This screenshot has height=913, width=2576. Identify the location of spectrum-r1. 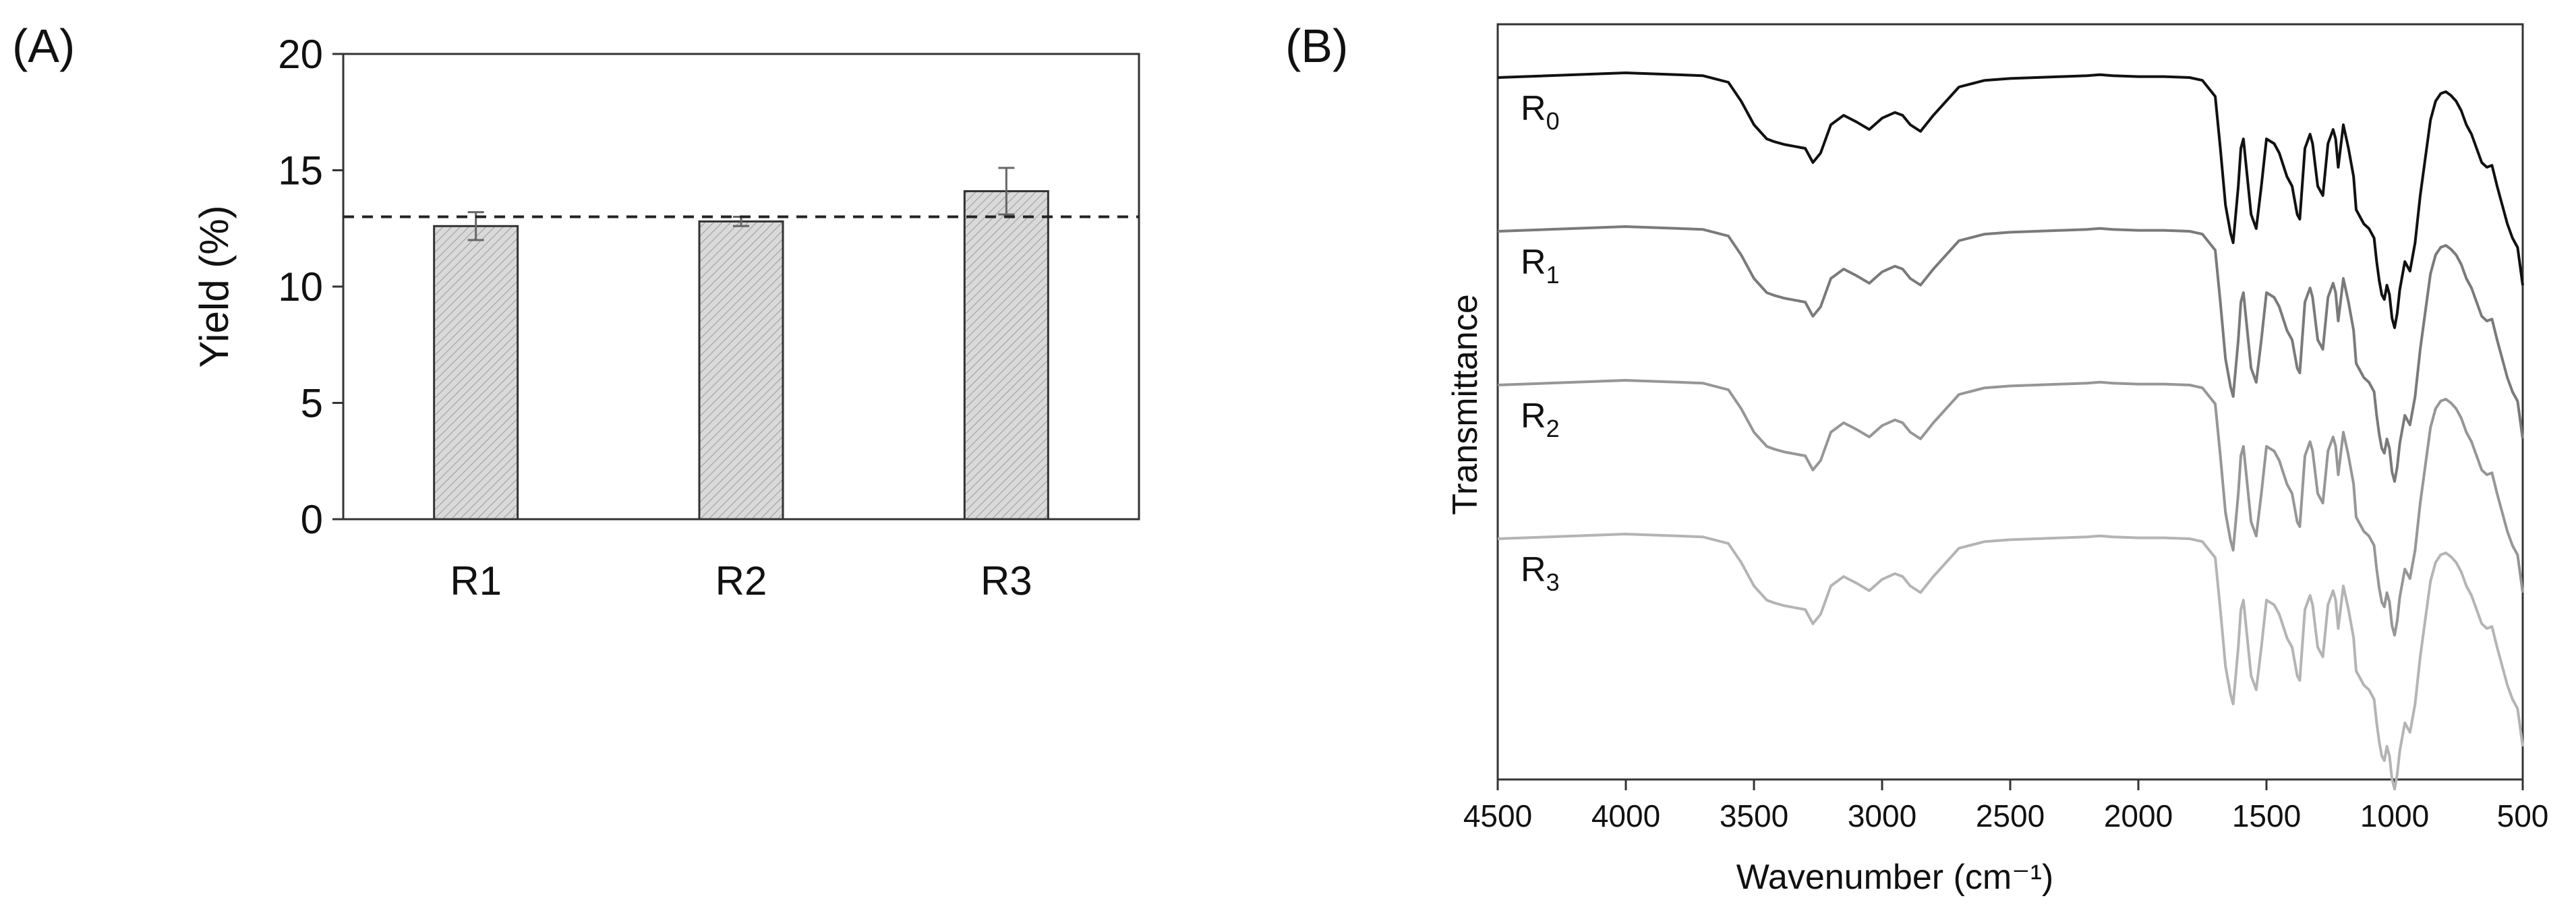
(2011, 354).